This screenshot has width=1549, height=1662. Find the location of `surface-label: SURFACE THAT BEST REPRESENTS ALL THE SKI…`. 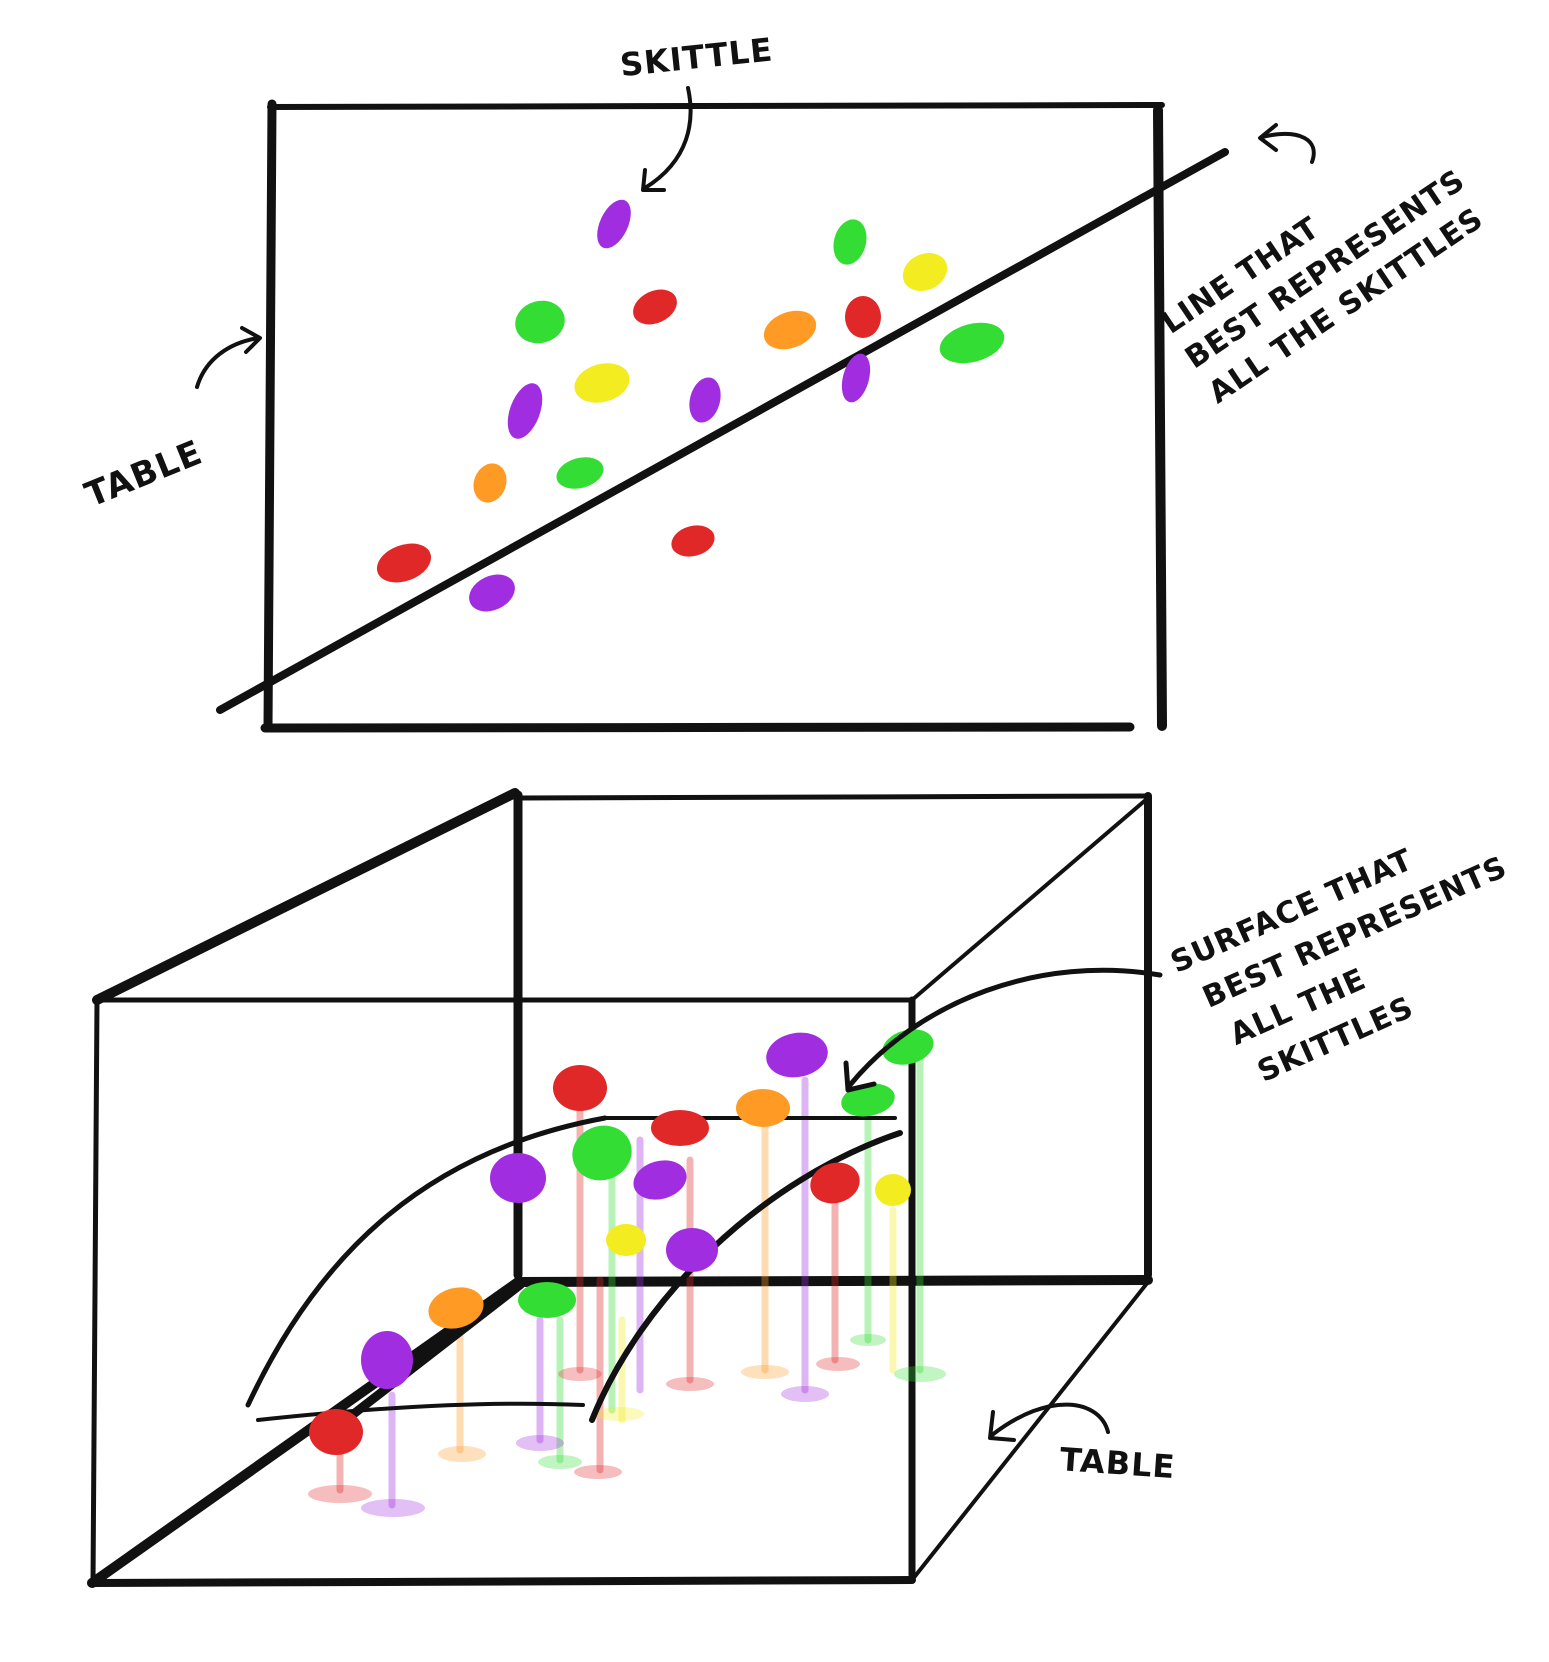

surface-label: SURFACE THAT BEST REPRESENTS ALL THE SKI… is located at coordinates (1338, 965).